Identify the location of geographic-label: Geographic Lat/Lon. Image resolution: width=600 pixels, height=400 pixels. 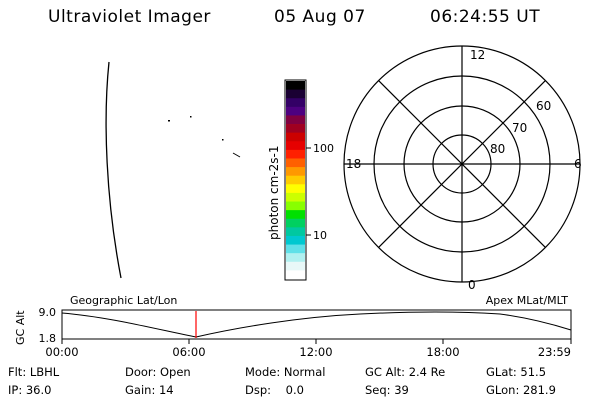
(123, 300).